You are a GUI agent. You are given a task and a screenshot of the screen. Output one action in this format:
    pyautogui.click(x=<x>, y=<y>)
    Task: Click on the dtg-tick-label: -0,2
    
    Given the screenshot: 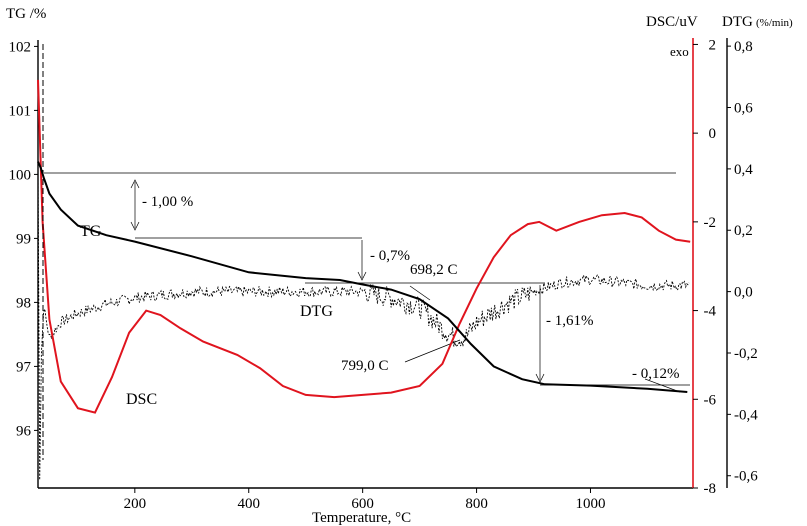 What is the action you would take?
    pyautogui.click(x=746, y=354)
    